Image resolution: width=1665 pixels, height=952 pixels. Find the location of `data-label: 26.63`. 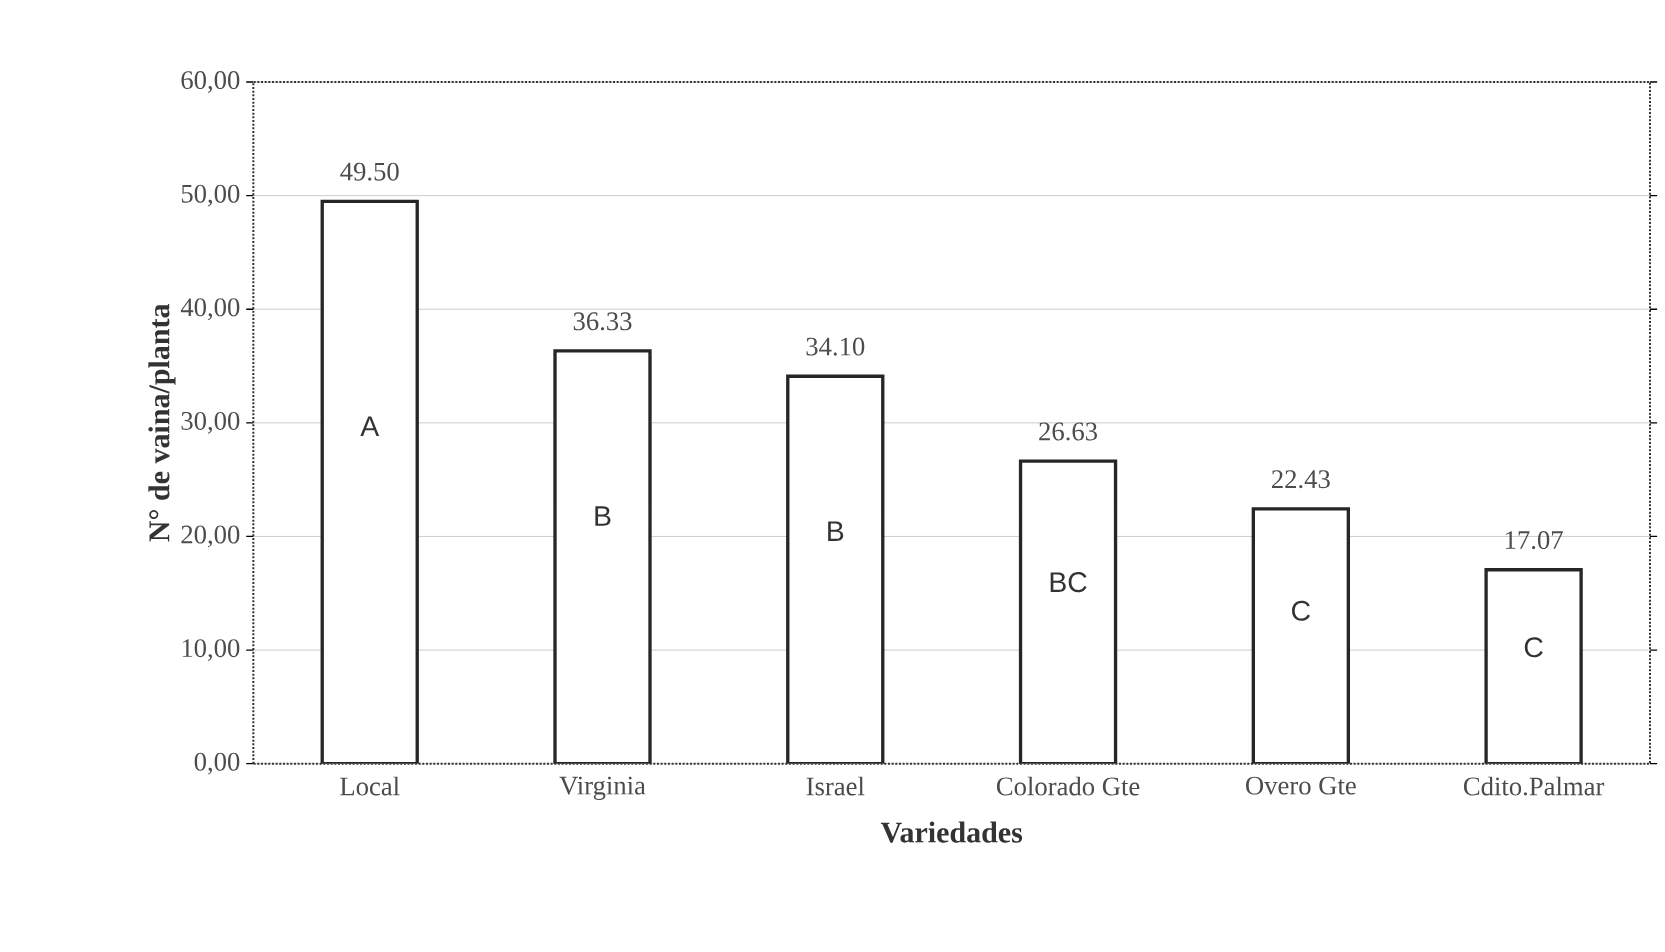

data-label: 26.63 is located at coordinates (1068, 431).